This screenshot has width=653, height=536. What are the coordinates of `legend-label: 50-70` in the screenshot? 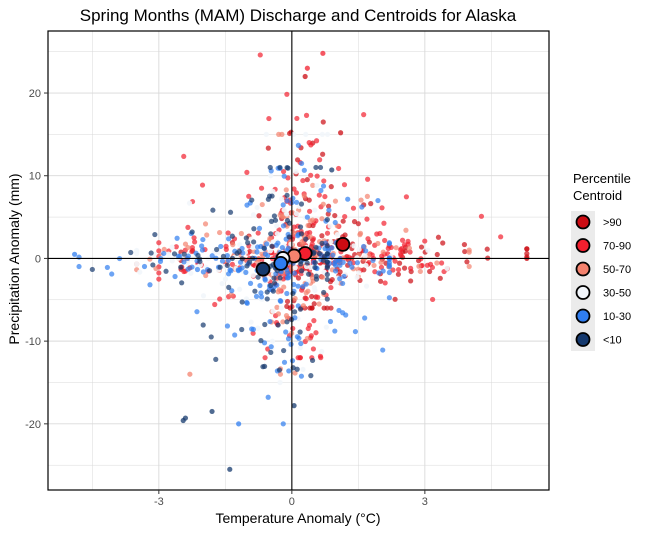 It's located at (617, 270).